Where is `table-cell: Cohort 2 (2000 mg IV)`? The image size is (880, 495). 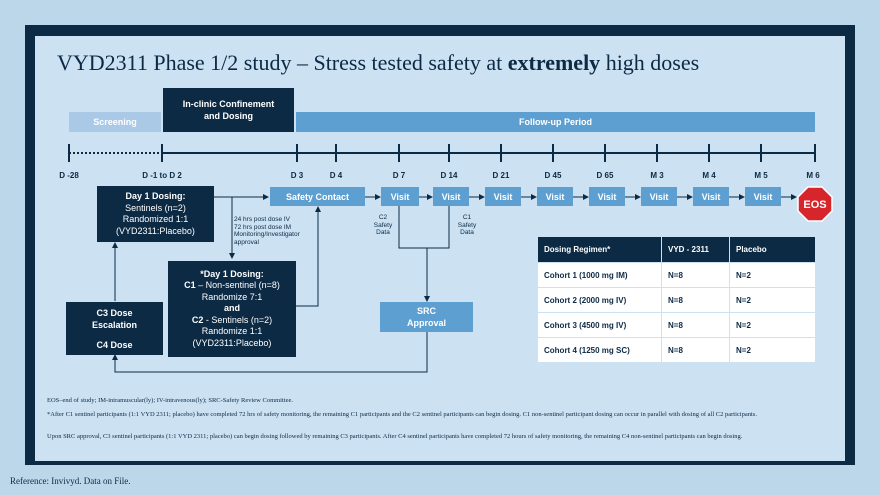 table-cell: Cohort 2 (2000 mg IV) is located at coordinates (599, 300).